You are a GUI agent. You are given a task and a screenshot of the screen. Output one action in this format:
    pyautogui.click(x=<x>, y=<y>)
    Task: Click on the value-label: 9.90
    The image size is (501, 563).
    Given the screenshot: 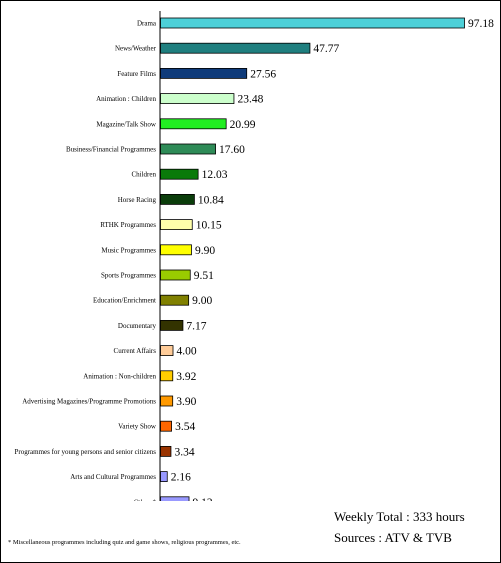 What is the action you would take?
    pyautogui.click(x=205, y=251)
    